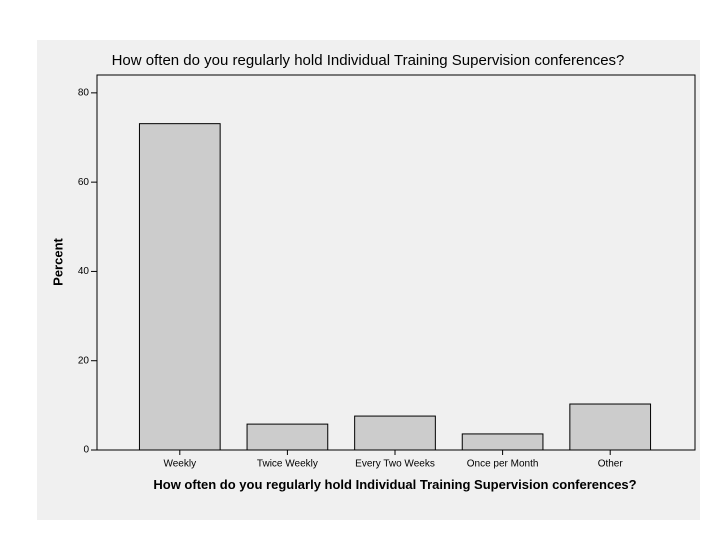 Image resolution: width=720 pixels, height=540 pixels. What do you see at coordinates (57, 261) in the screenshot?
I see `y-axis-title: Percent` at bounding box center [57, 261].